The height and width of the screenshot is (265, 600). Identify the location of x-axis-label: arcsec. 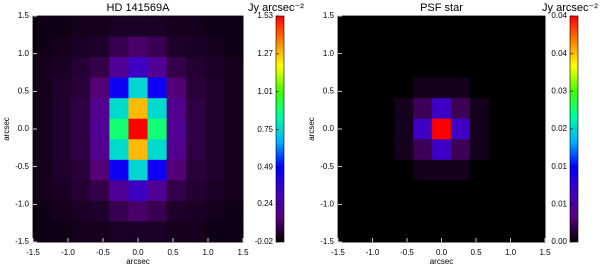
(138, 261).